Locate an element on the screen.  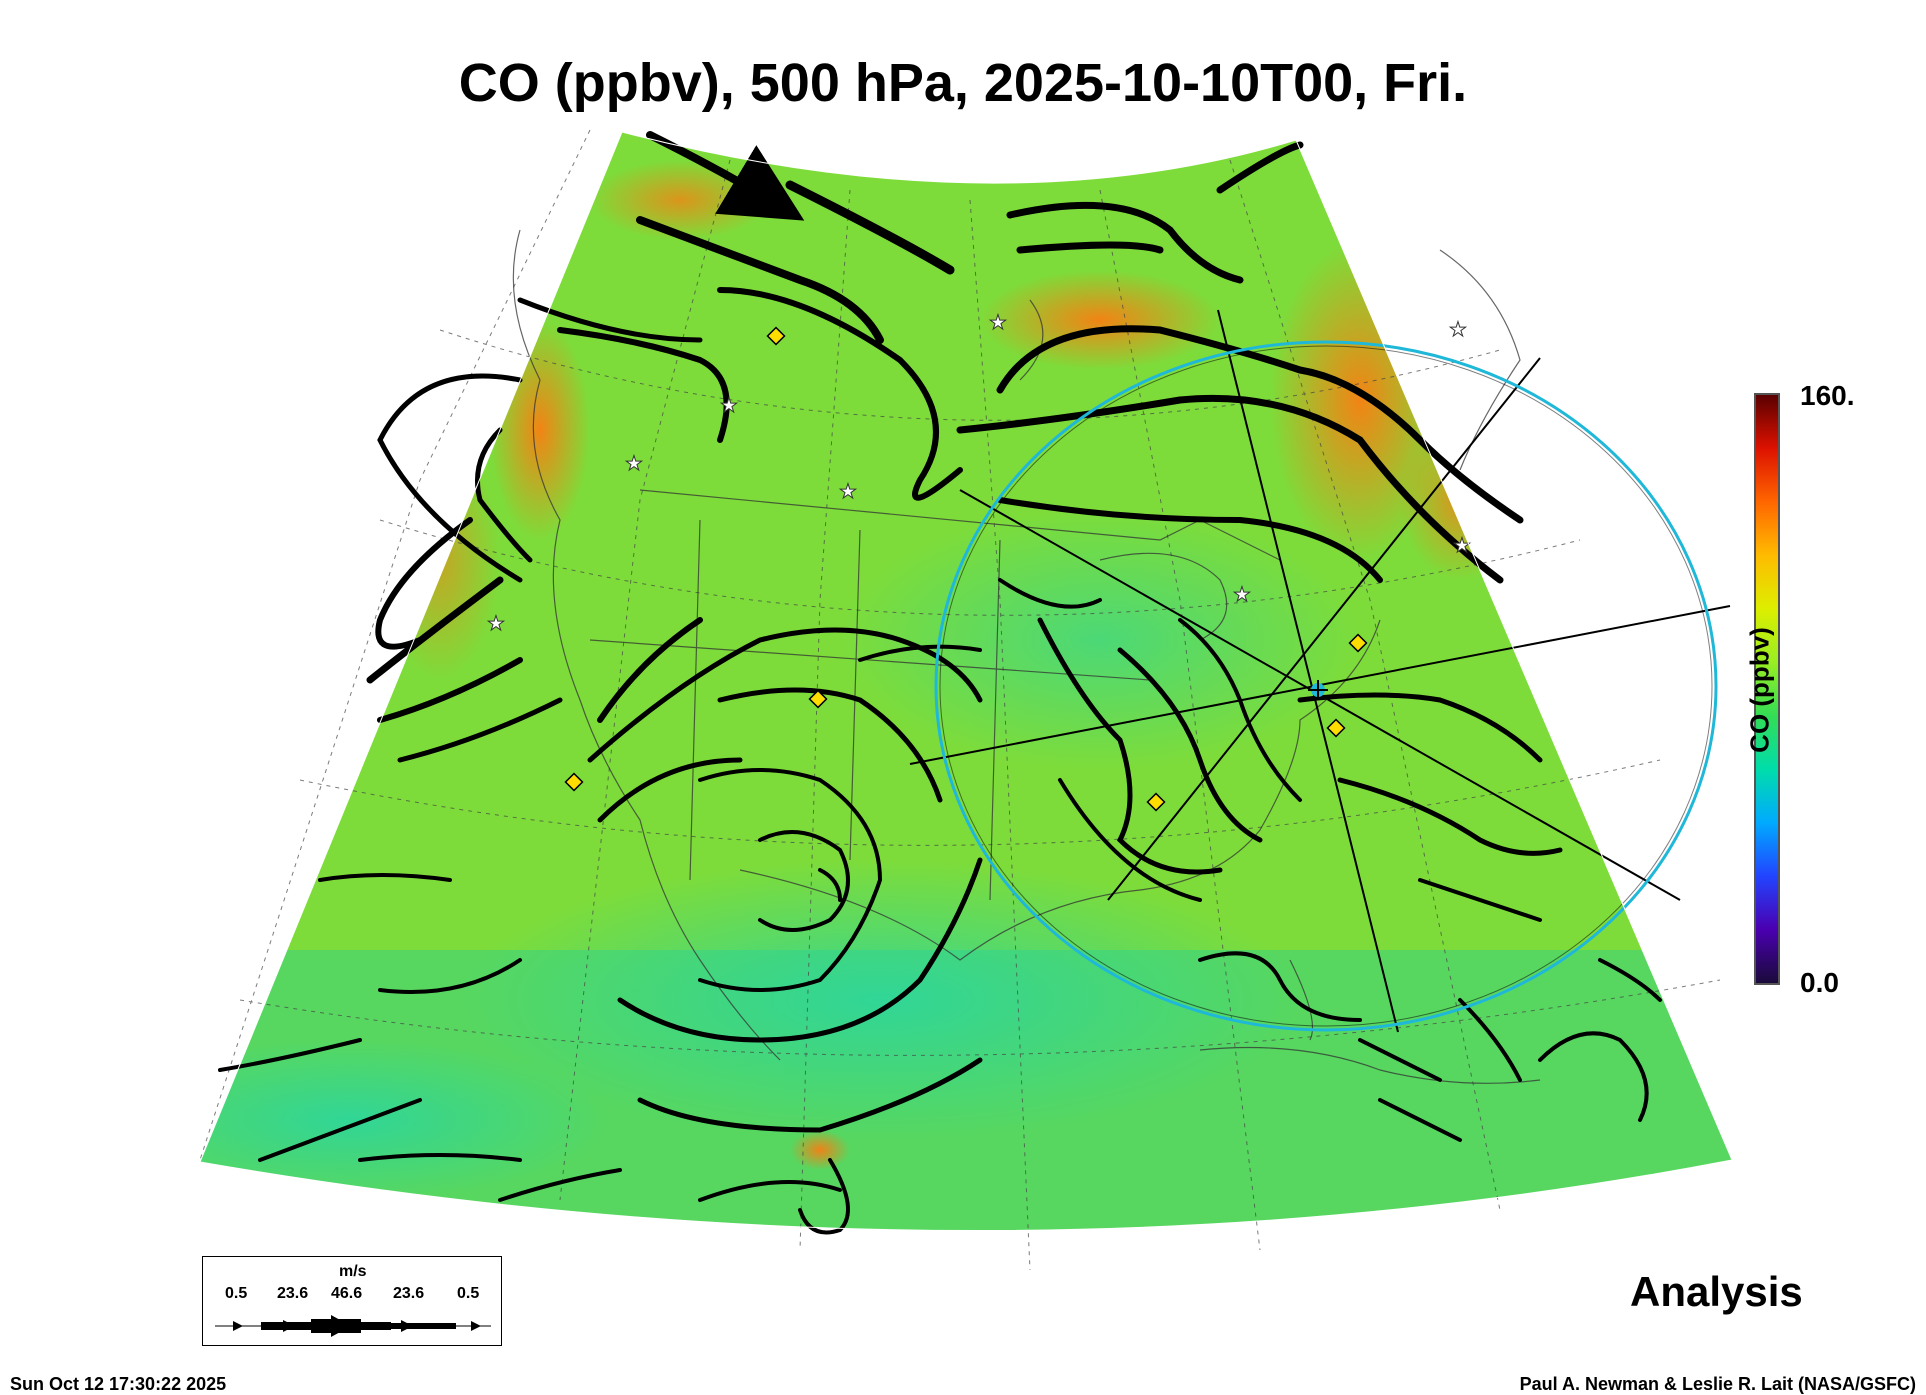
legend-arrow-icon is located at coordinates (353, 1326).